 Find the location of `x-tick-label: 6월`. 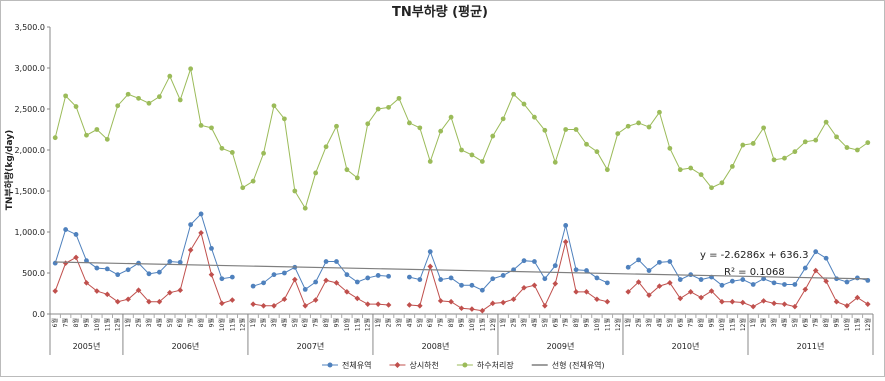

x-tick-label: 6월 is located at coordinates (305, 322).